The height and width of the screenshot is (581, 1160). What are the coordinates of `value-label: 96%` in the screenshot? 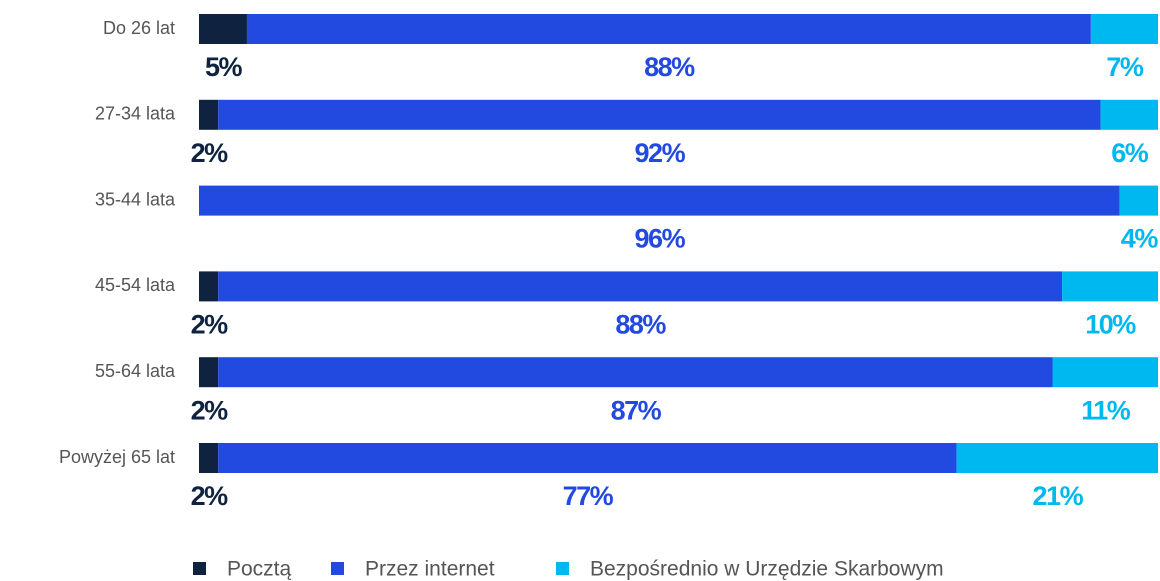 It's located at (660, 239).